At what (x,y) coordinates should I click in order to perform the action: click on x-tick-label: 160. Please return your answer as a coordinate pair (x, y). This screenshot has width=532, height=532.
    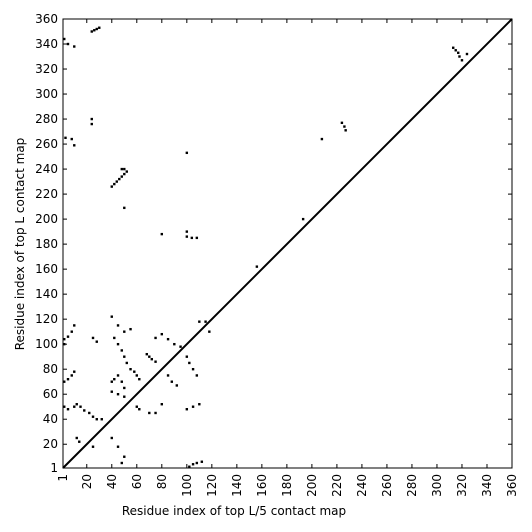
    Looking at the image, I should click on (262, 485).